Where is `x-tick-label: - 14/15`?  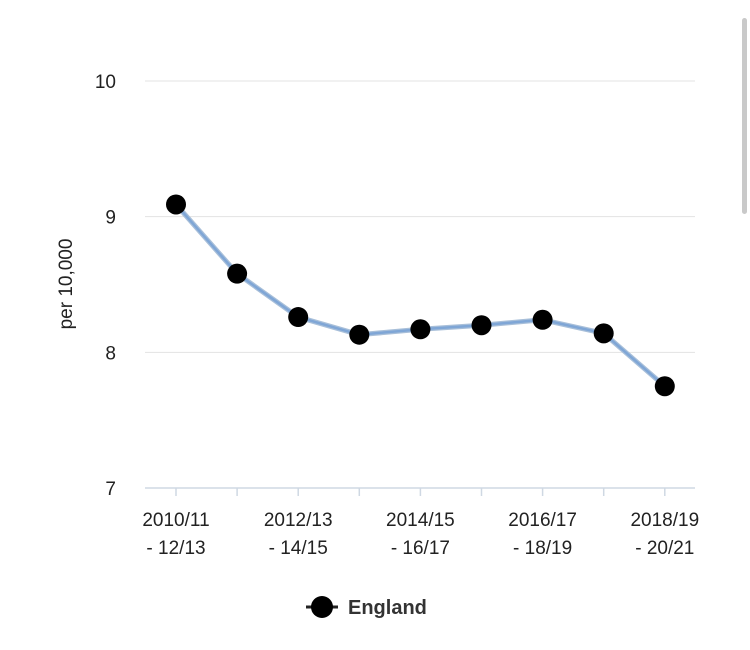
x-tick-label: - 14/15 is located at coordinates (298, 548).